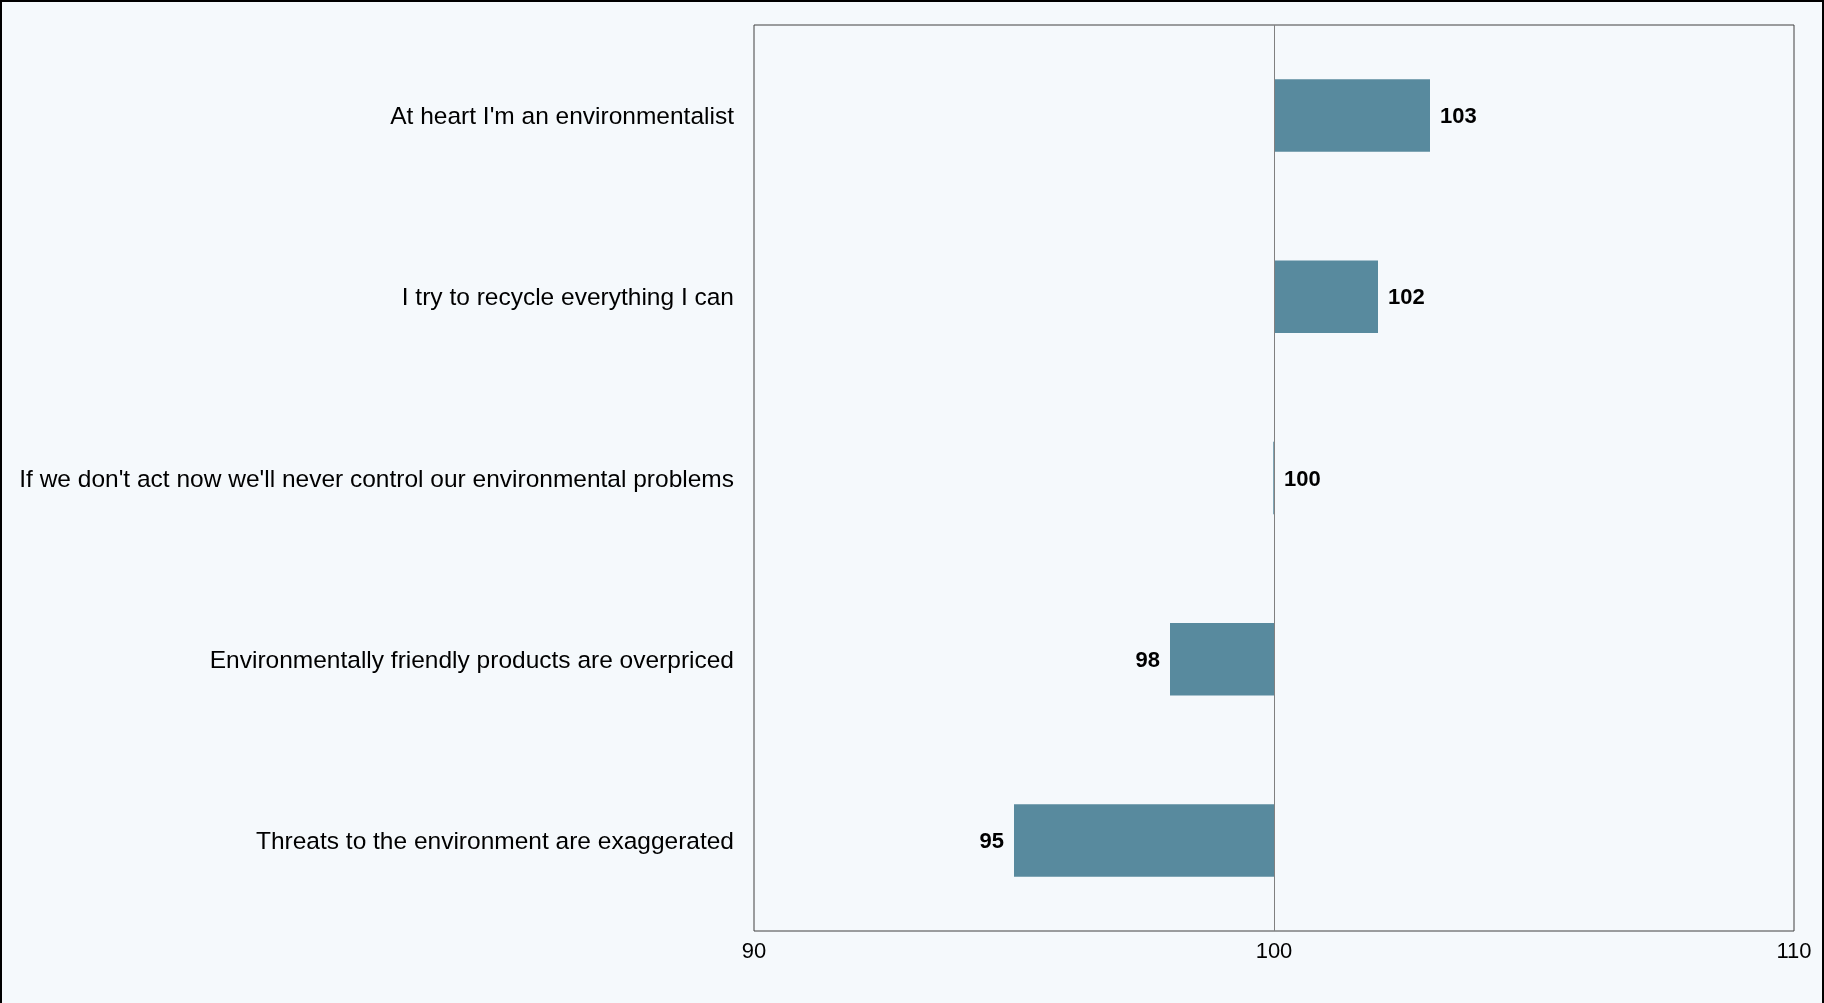  Describe the element at coordinates (1302, 478) in the screenshot. I see `data-label: 100` at that location.